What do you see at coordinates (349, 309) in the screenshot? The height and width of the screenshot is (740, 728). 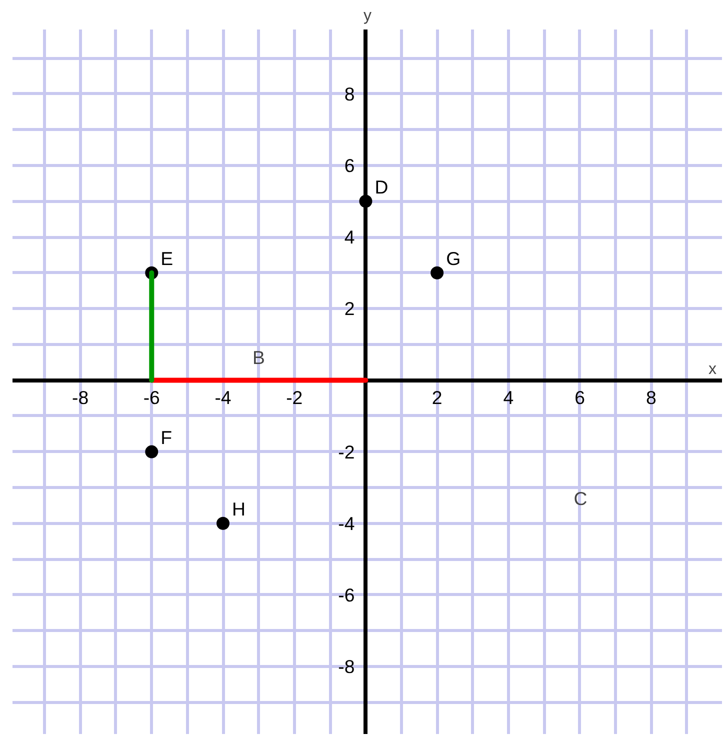 I see `y-tick-label: 2` at bounding box center [349, 309].